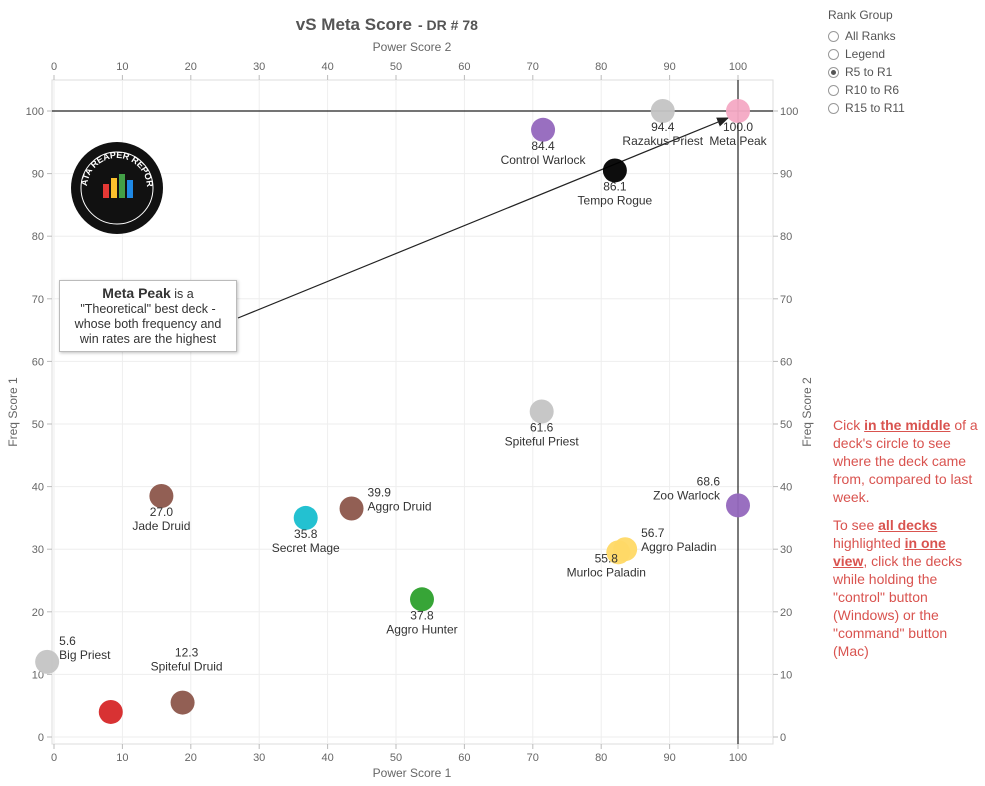 This screenshot has height=786, width=985. I want to click on y-tick-label: 60, so click(38, 362).